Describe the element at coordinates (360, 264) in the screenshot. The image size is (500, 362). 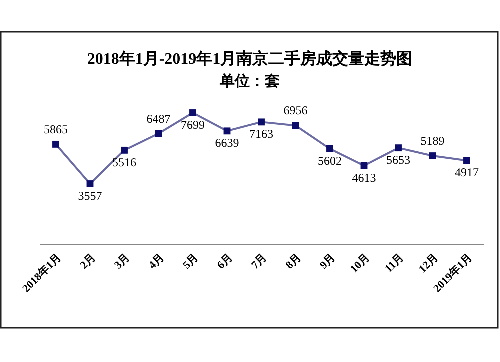
I see `x-tick-label: 10月` at that location.